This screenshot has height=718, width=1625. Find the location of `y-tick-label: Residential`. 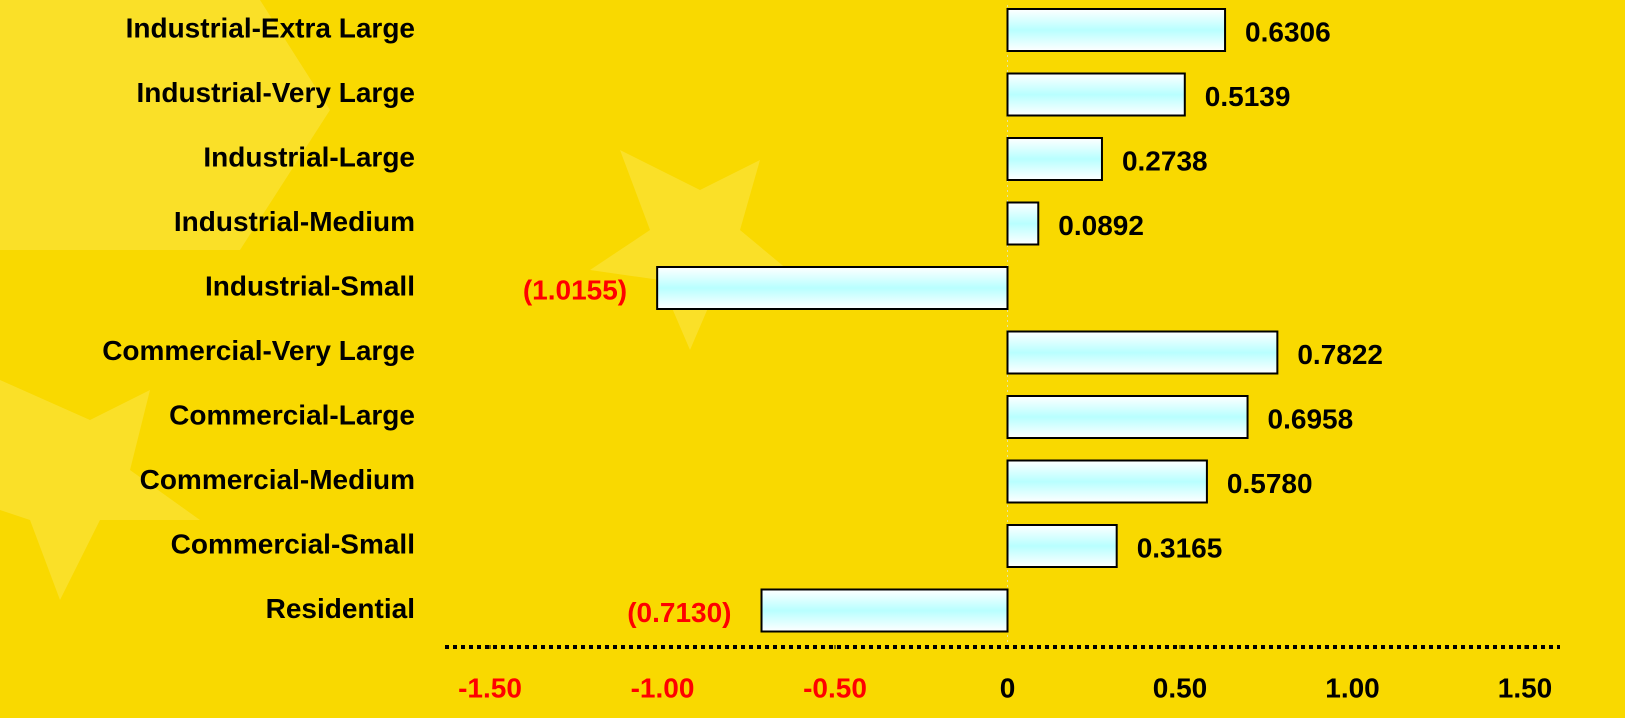

y-tick-label: Residential is located at coordinates (340, 608).